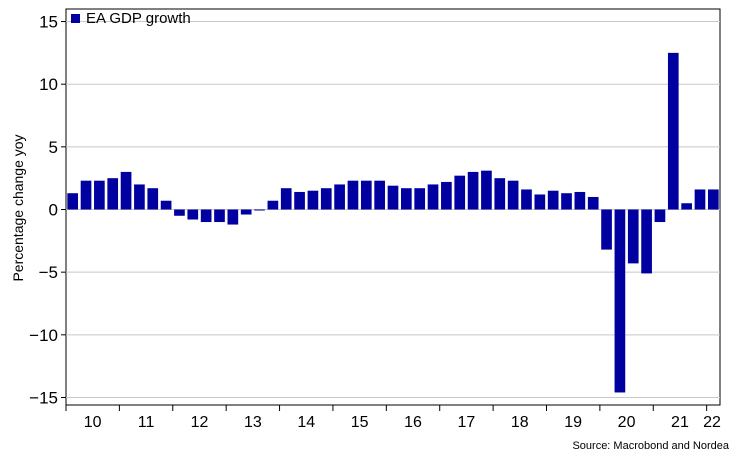  Describe the element at coordinates (48, 84) in the screenshot. I see `y-tick-label: 10` at that location.